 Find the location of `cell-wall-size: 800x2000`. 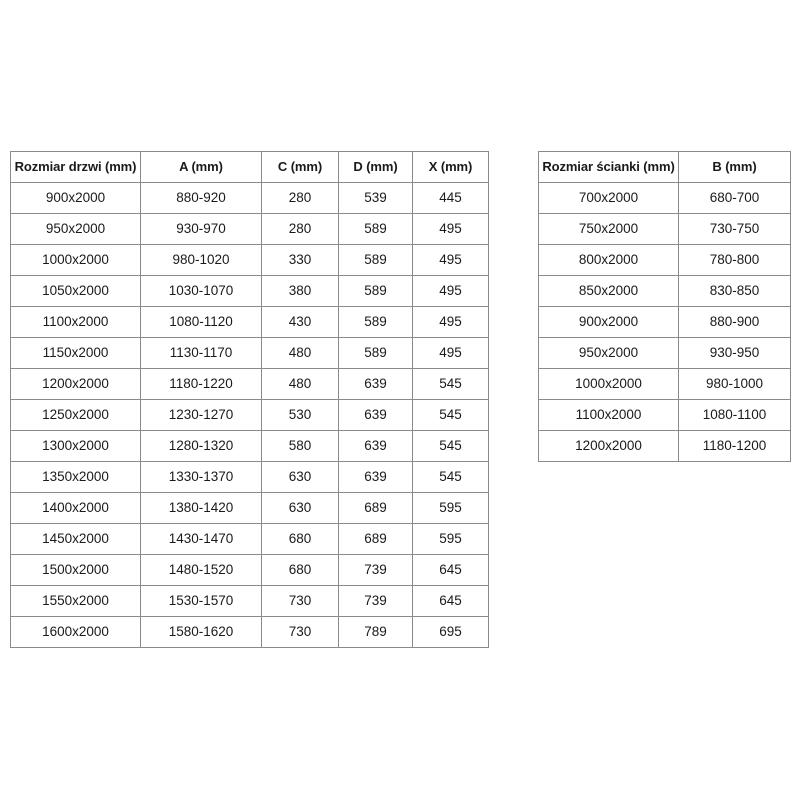

cell-wall-size: 800x2000 is located at coordinates (608, 260).